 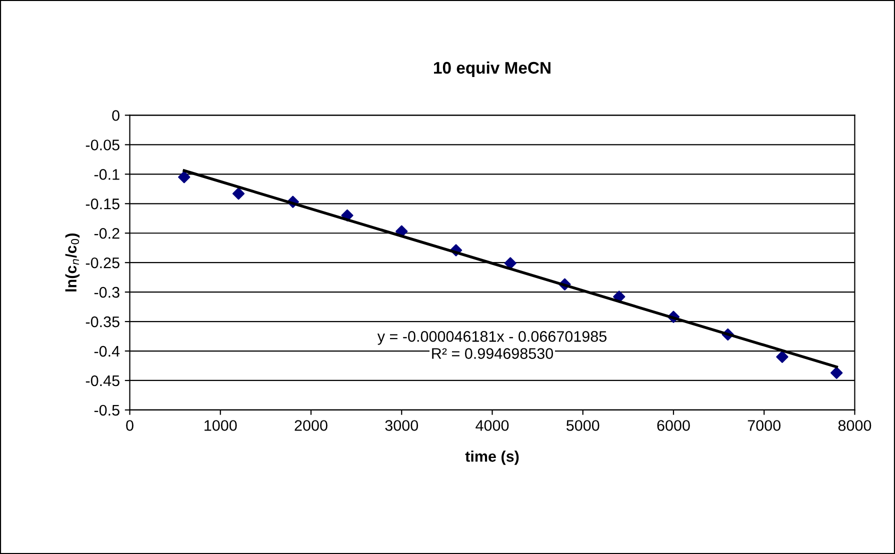 What do you see at coordinates (311, 425) in the screenshot?
I see `x-tick-label: 2000` at bounding box center [311, 425].